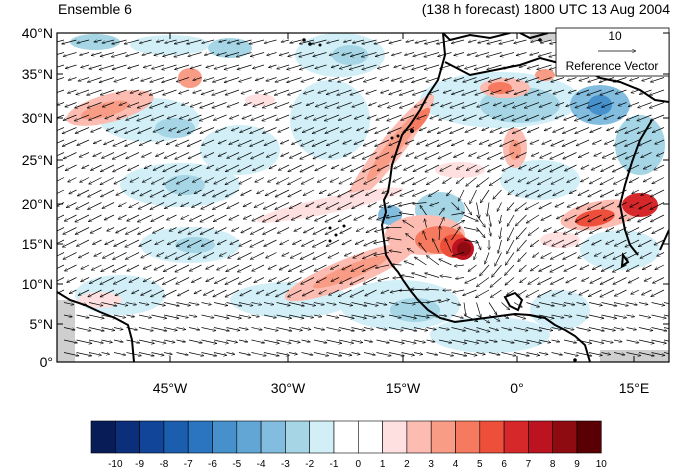 Image resolution: width=673 pixels, height=471 pixels. What do you see at coordinates (309, 464) in the screenshot?
I see `colorbar-label: -2` at bounding box center [309, 464].